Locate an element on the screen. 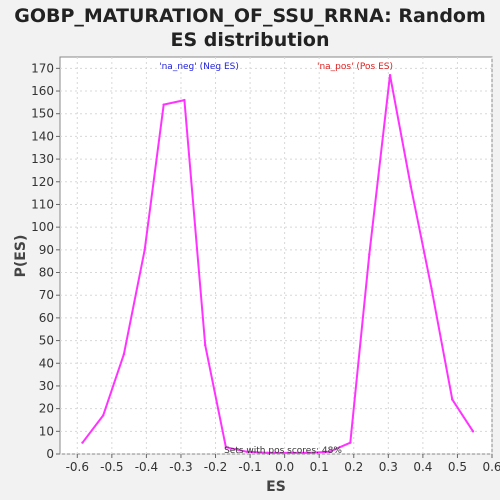 The height and width of the screenshot is (500, 500). x-tick-label: 0.6 is located at coordinates (491, 467).